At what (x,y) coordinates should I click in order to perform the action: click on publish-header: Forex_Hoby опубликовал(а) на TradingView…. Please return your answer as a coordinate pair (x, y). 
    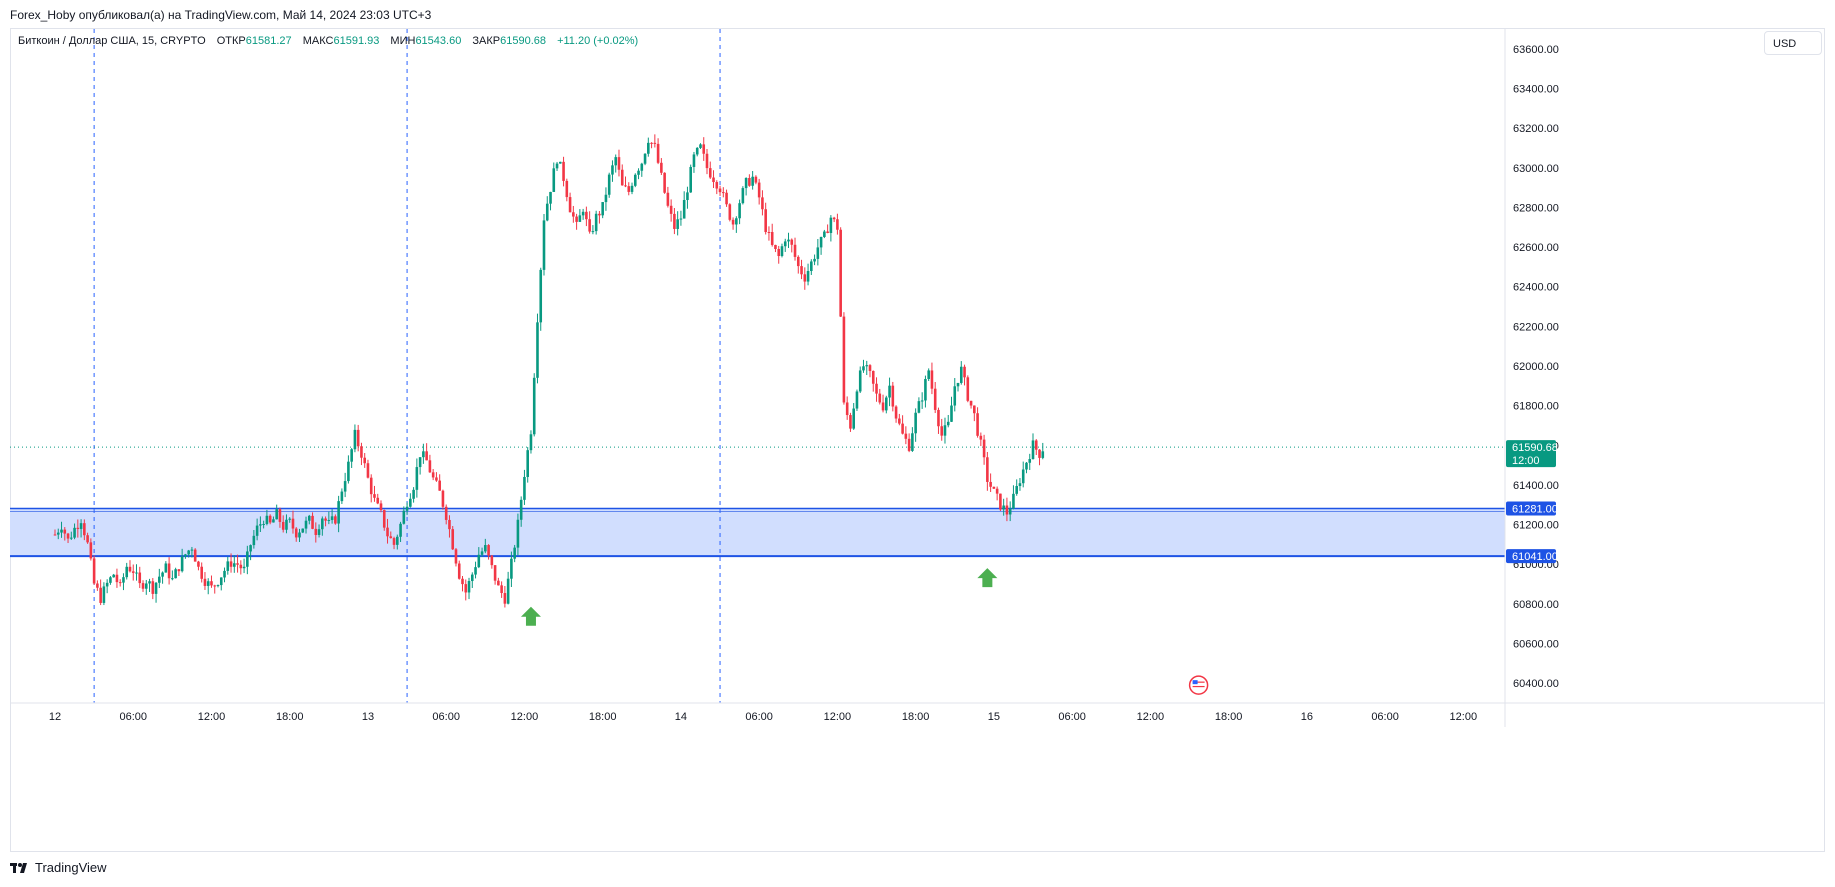
    Looking at the image, I should click on (221, 15).